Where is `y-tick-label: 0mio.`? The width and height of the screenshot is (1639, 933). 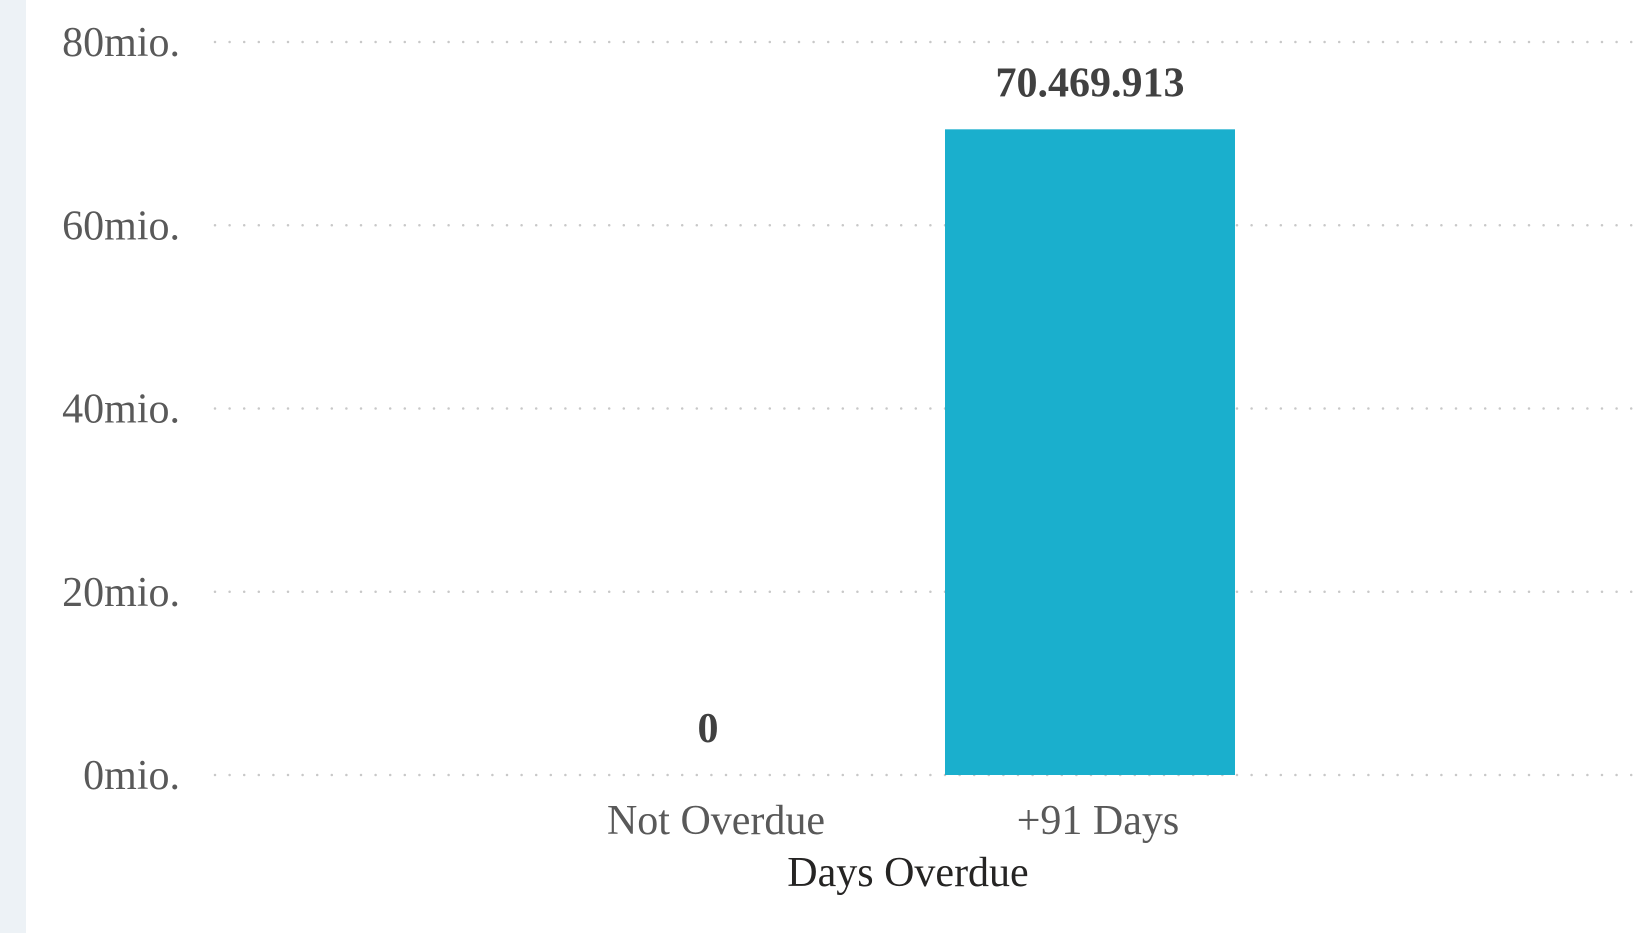 y-tick-label: 0mio. is located at coordinates (131, 776).